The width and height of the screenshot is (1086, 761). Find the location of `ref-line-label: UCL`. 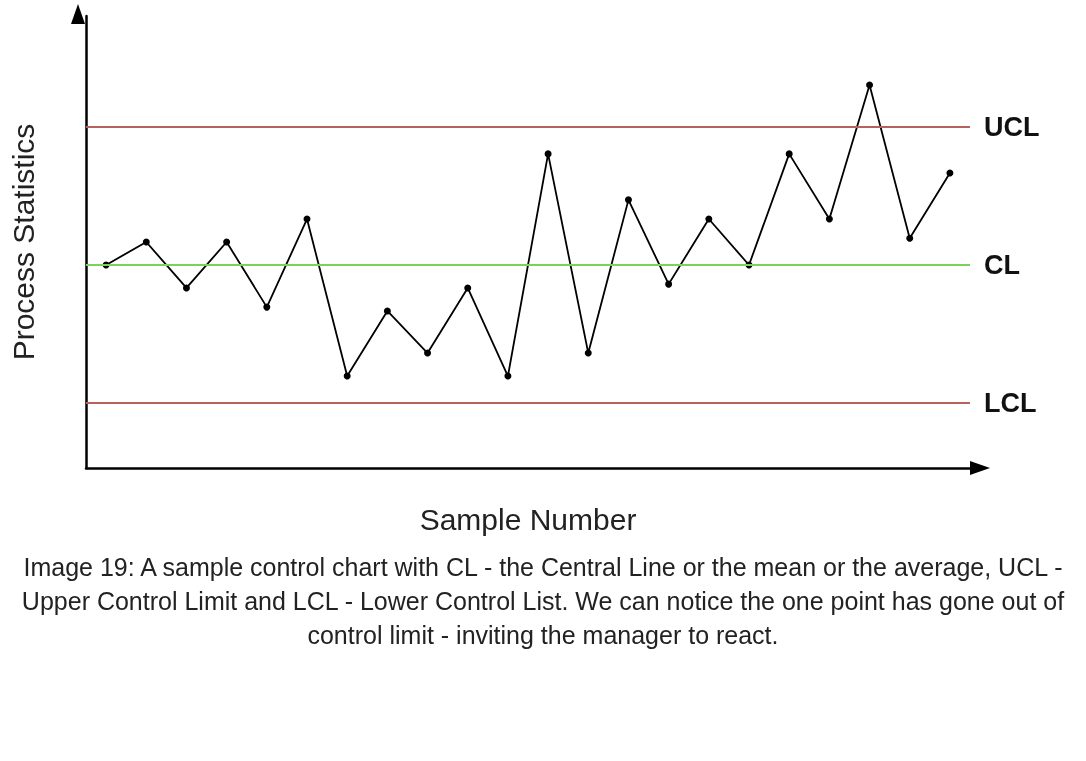

ref-line-label: UCL is located at coordinates (1012, 127).